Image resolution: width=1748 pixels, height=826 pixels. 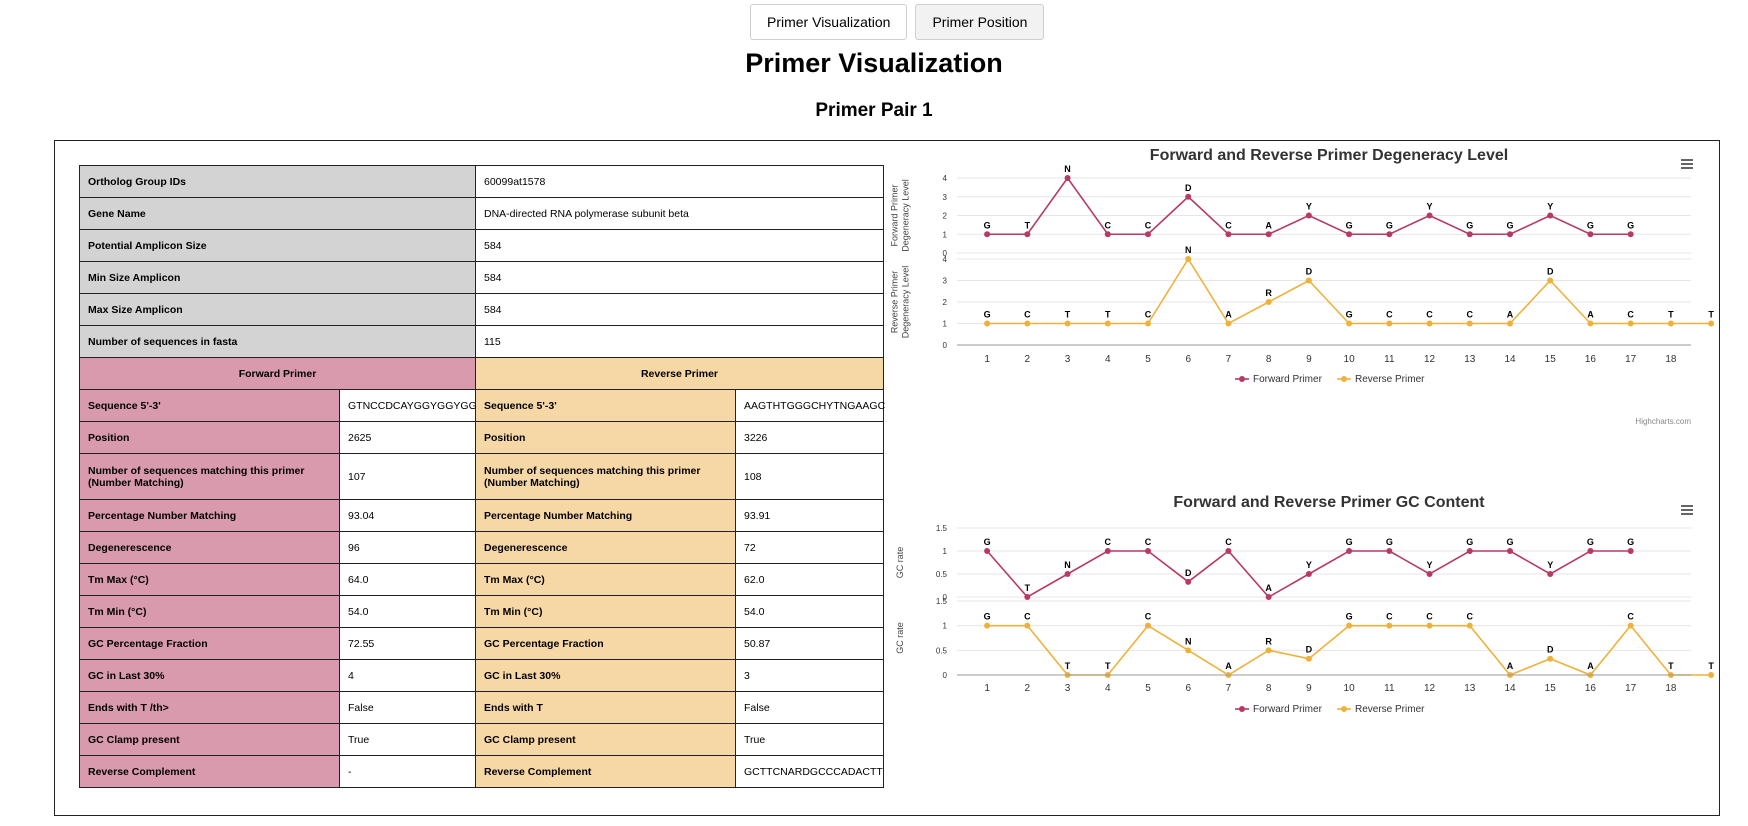 I want to click on x-tick-label: 6, so click(x=1188, y=688).